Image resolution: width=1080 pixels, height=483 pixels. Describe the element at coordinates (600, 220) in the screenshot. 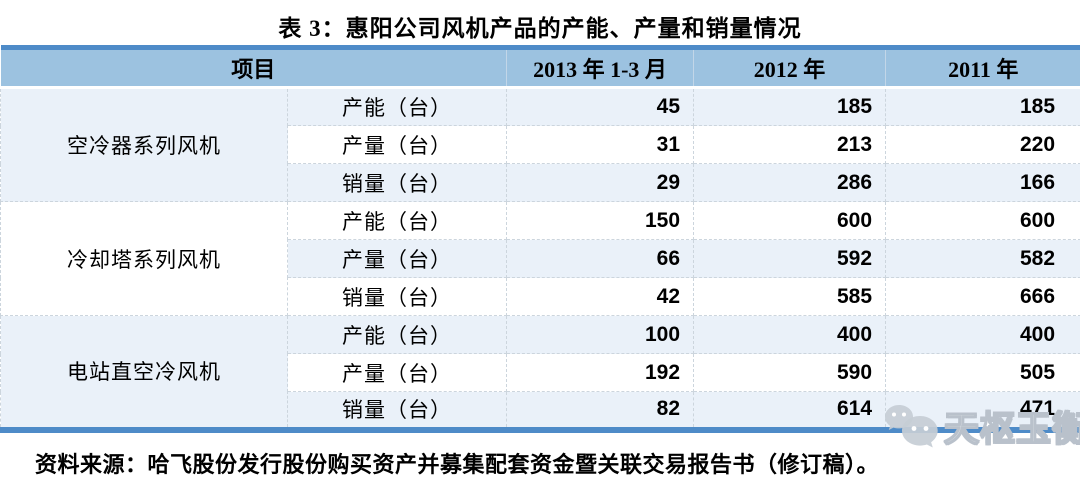

I see `value-cell: 150` at that location.